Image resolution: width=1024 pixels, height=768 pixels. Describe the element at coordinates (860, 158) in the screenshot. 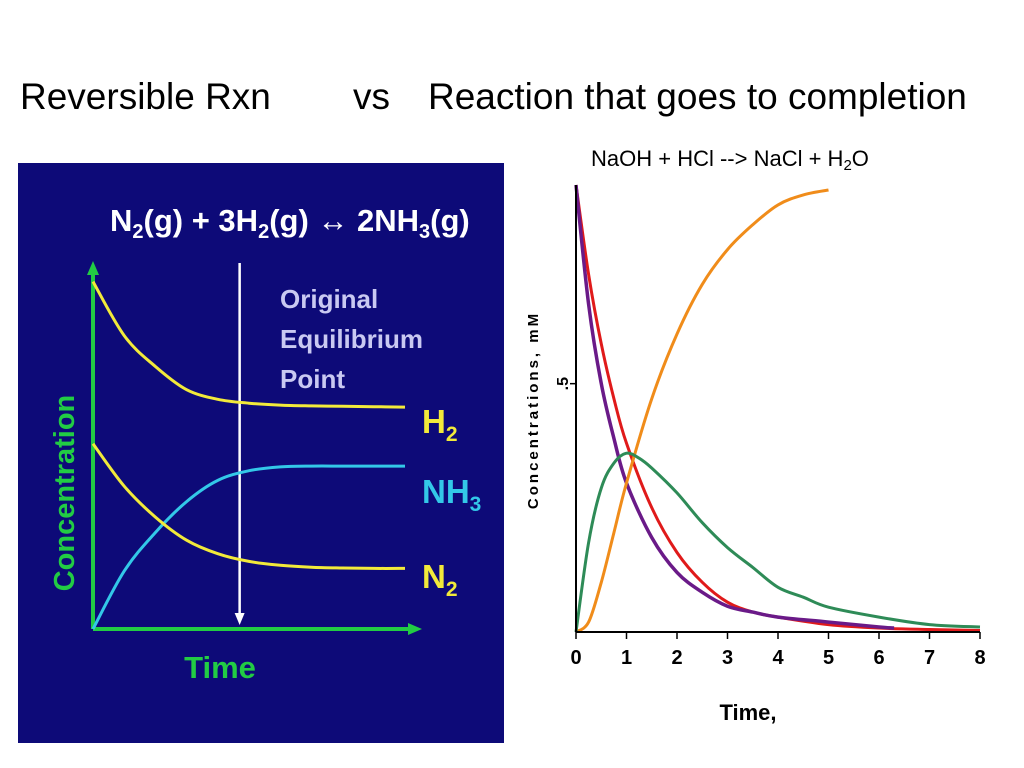

I see `eq-part: O` at that location.